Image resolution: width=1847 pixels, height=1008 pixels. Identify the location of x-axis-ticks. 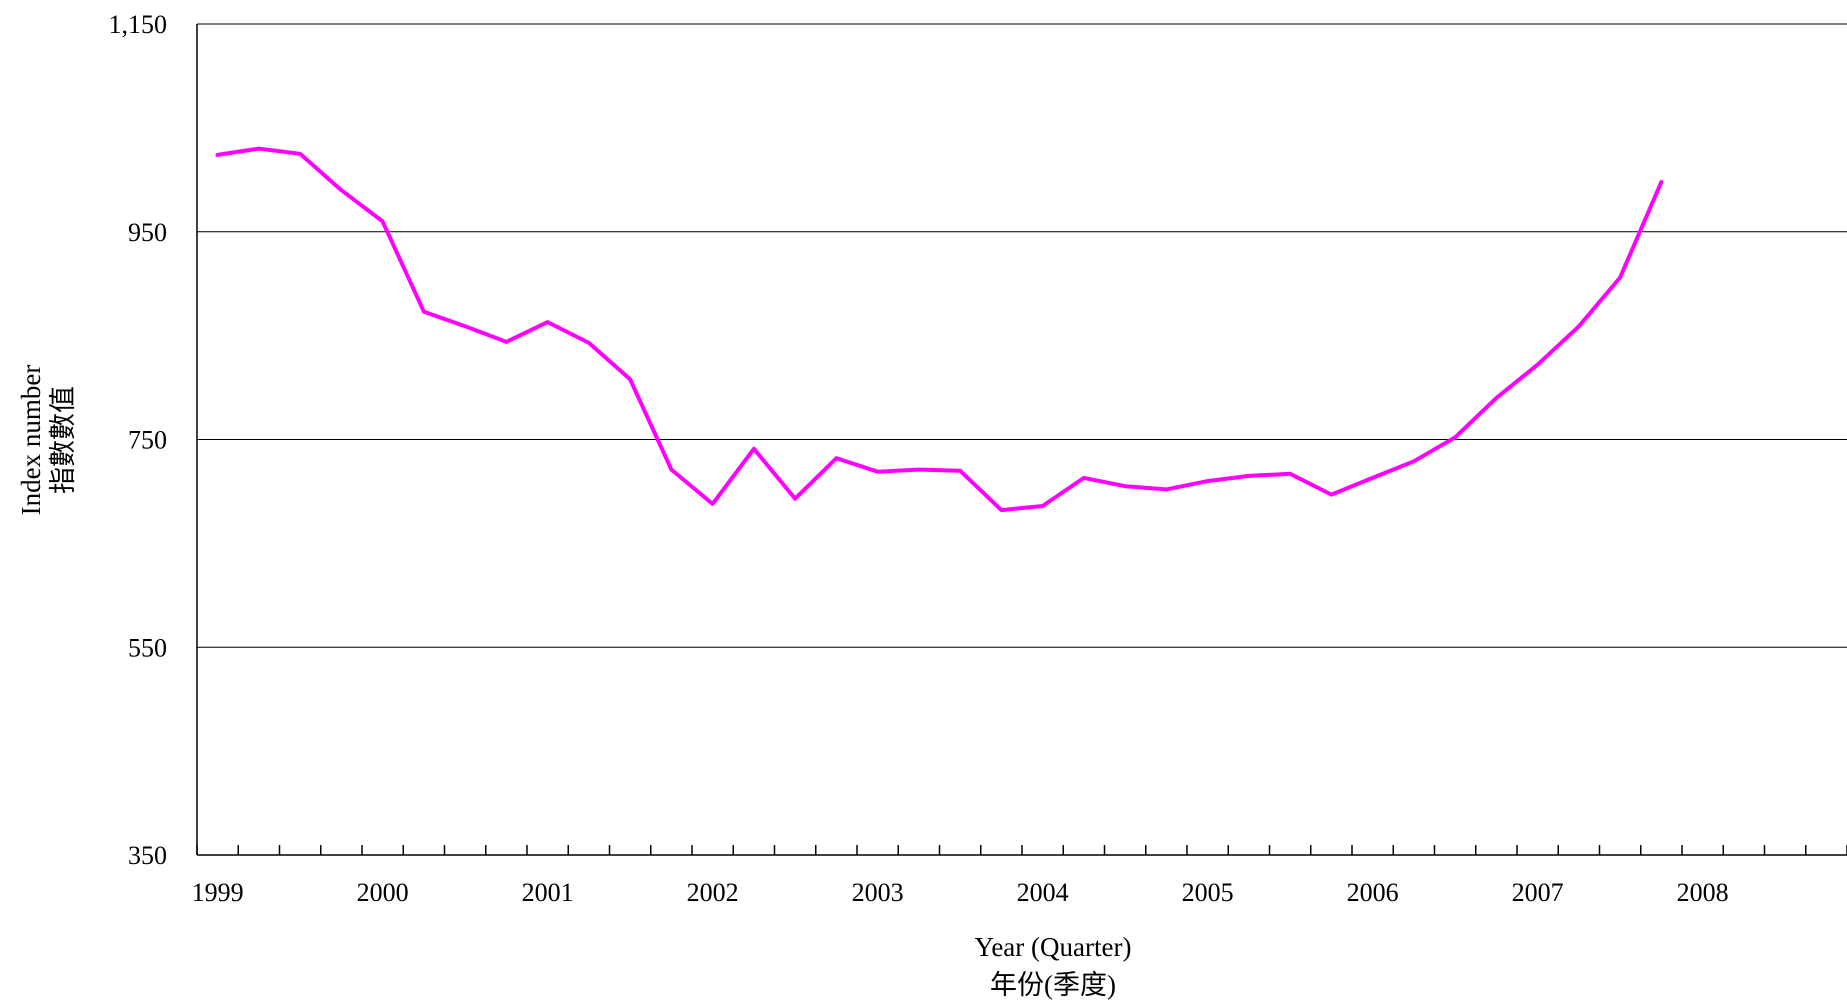
(1021, 850).